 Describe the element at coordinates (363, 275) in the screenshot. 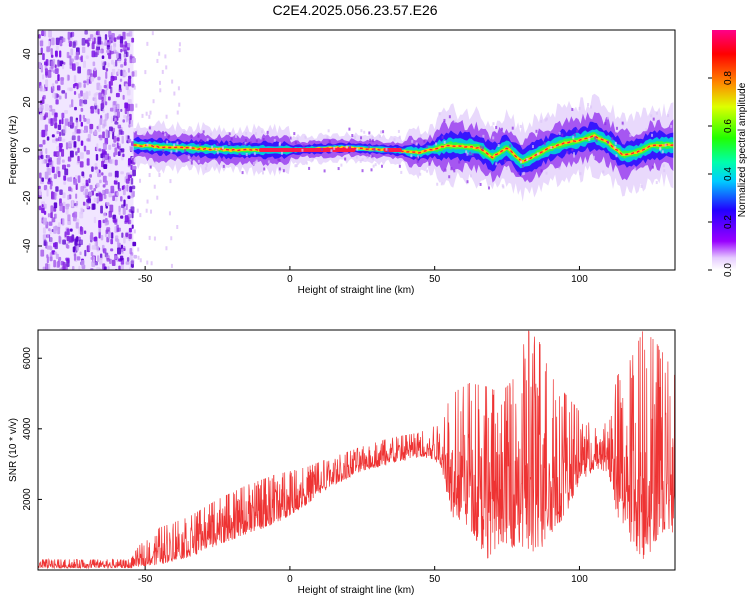

I see `spectrogram-x-axis: -50 0 50 100` at that location.